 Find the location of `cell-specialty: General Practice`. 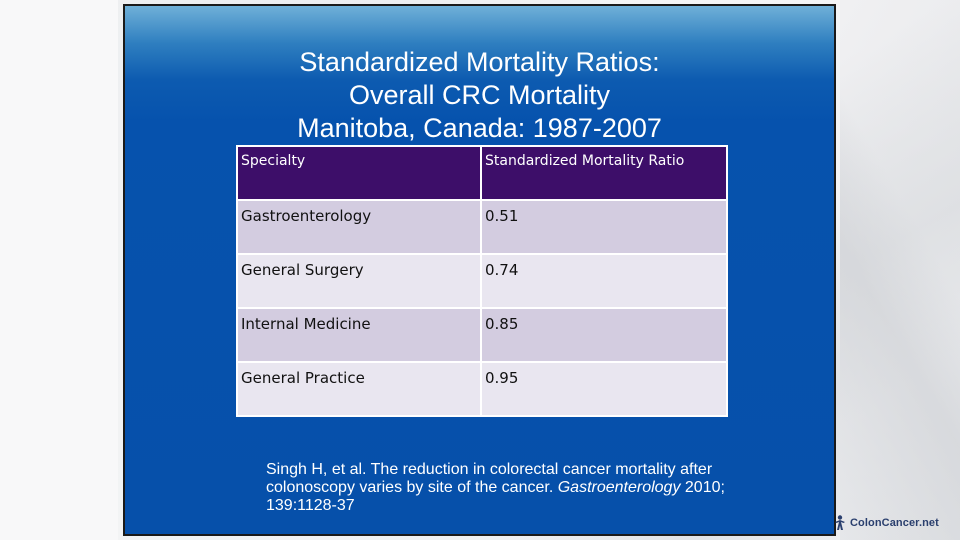

cell-specialty: General Practice is located at coordinates (359, 389).